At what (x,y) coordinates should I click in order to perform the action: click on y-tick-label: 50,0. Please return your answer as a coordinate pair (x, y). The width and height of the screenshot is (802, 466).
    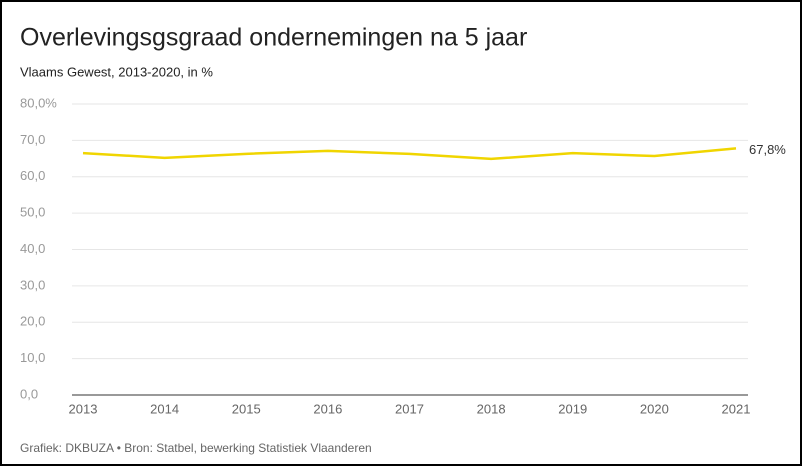
    Looking at the image, I should click on (32, 212).